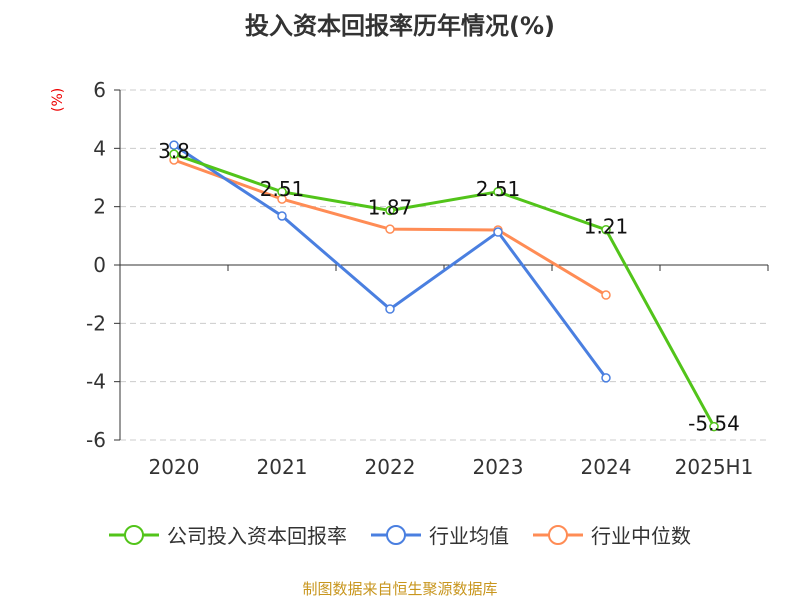 Image resolution: width=800 pixels, height=600 pixels. I want to click on x-tick-label: 2025H1, so click(714, 467).